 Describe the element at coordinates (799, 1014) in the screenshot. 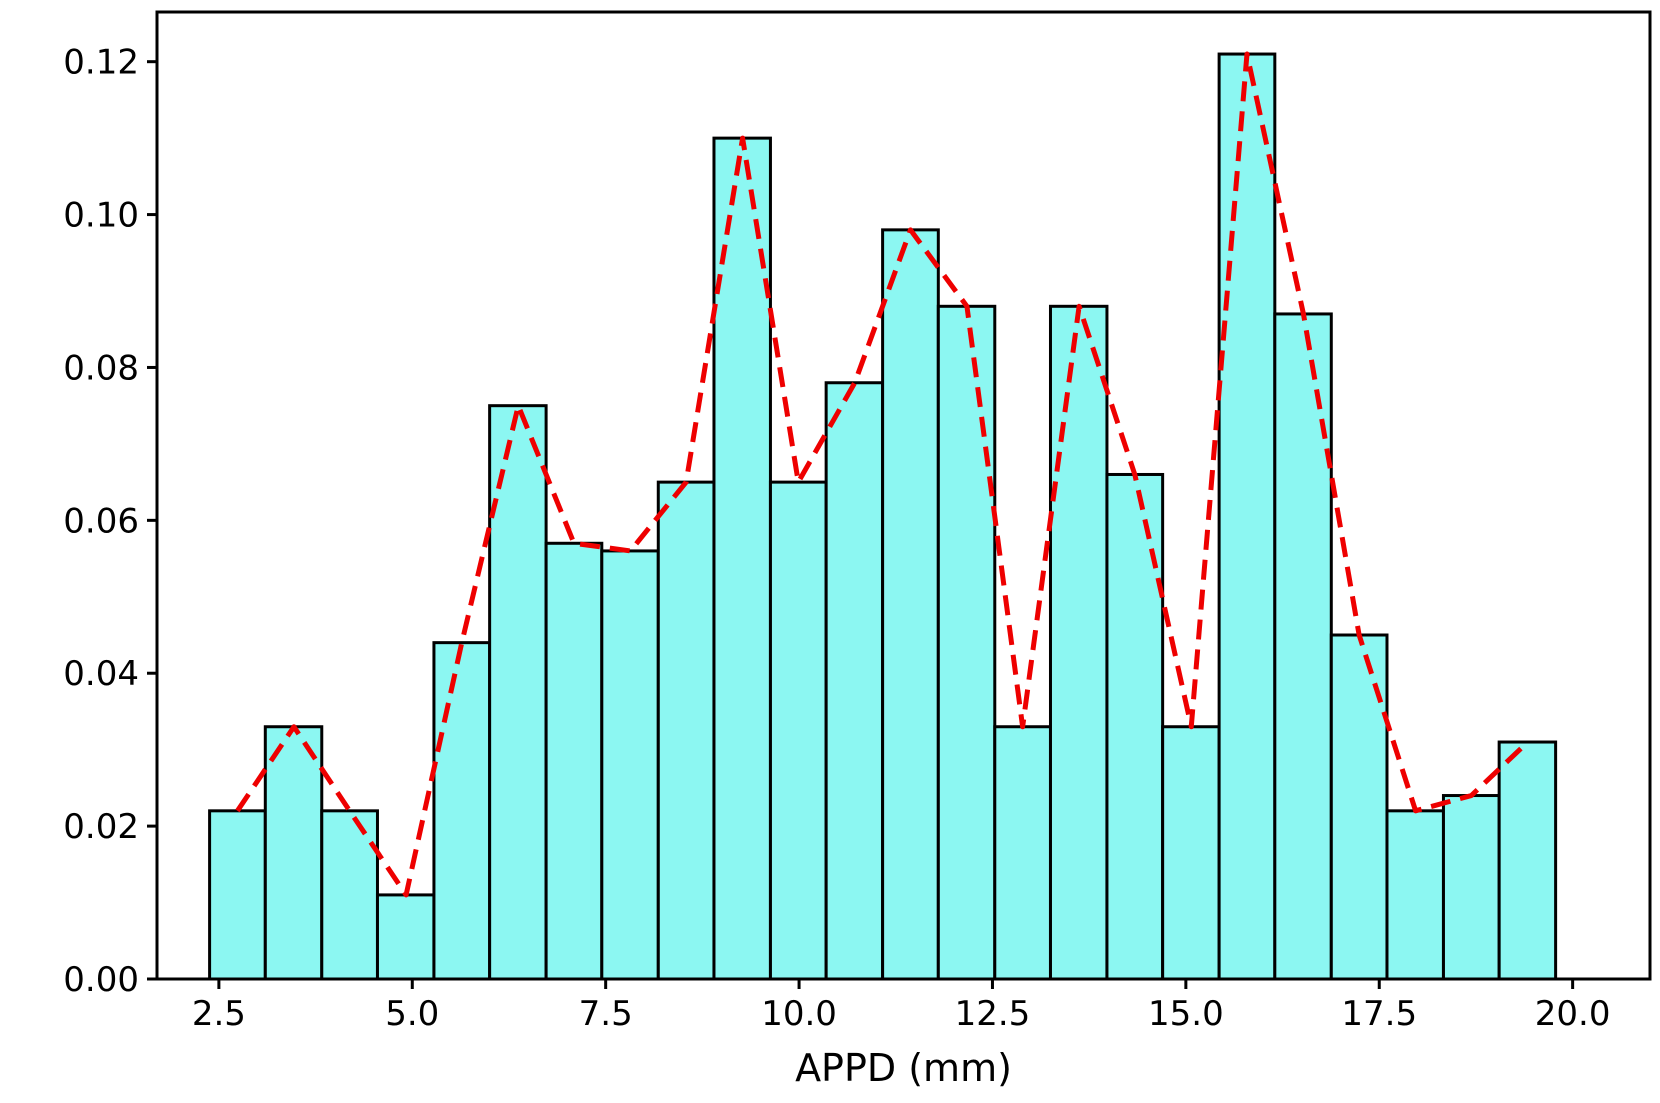

I see `x-tick-label: 10.0` at that location.